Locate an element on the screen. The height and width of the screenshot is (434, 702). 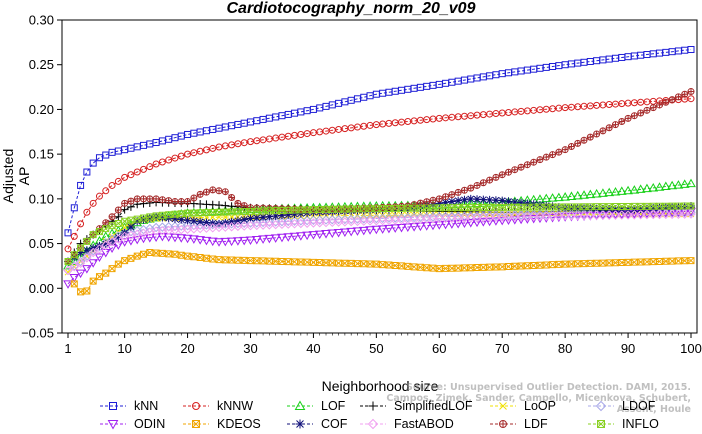
legend-item-odin: ODIN is located at coordinates (132, 424).